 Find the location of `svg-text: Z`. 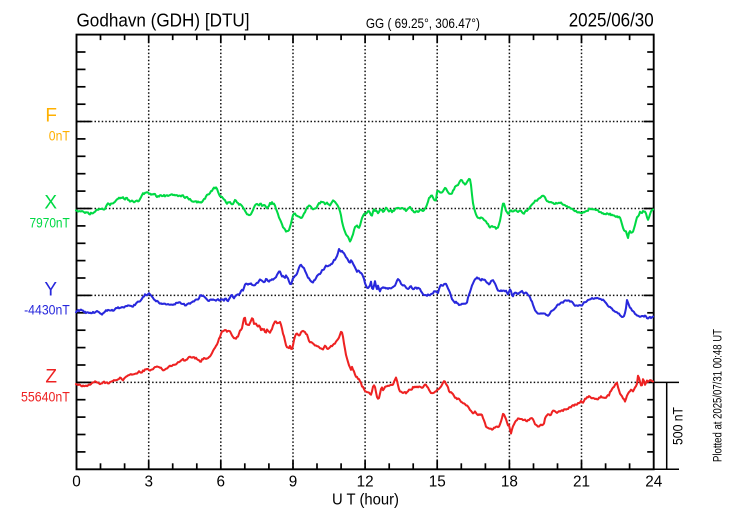

svg-text: Z is located at coordinates (51, 377).